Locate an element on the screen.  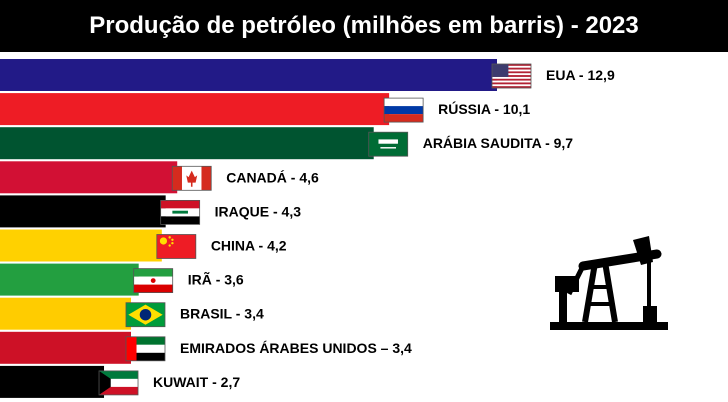
data-label: RÚSSIA - 10,1 is located at coordinates (484, 108).